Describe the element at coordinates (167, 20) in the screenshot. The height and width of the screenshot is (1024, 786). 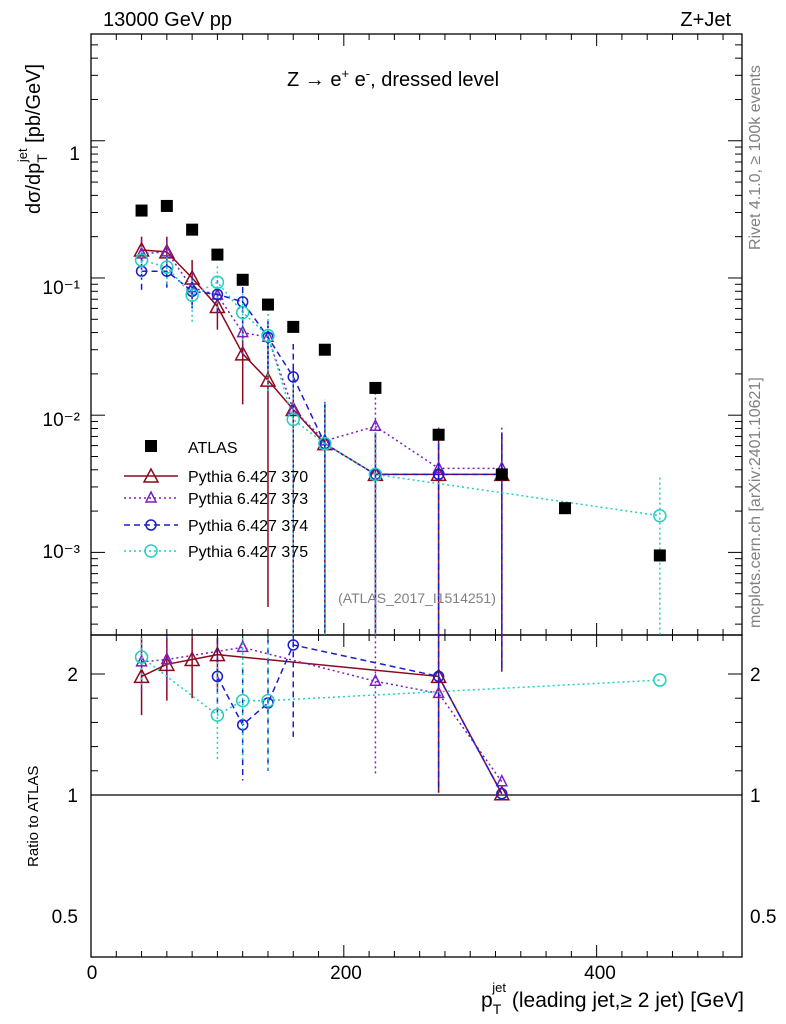
I see `beam-label: 13000 GeV pp` at that location.